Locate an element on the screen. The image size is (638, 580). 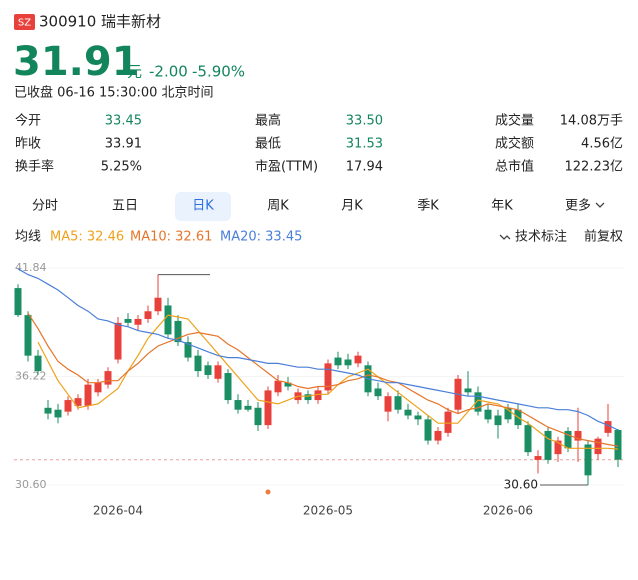
stat-value: 33.91 is located at coordinates (123, 144).